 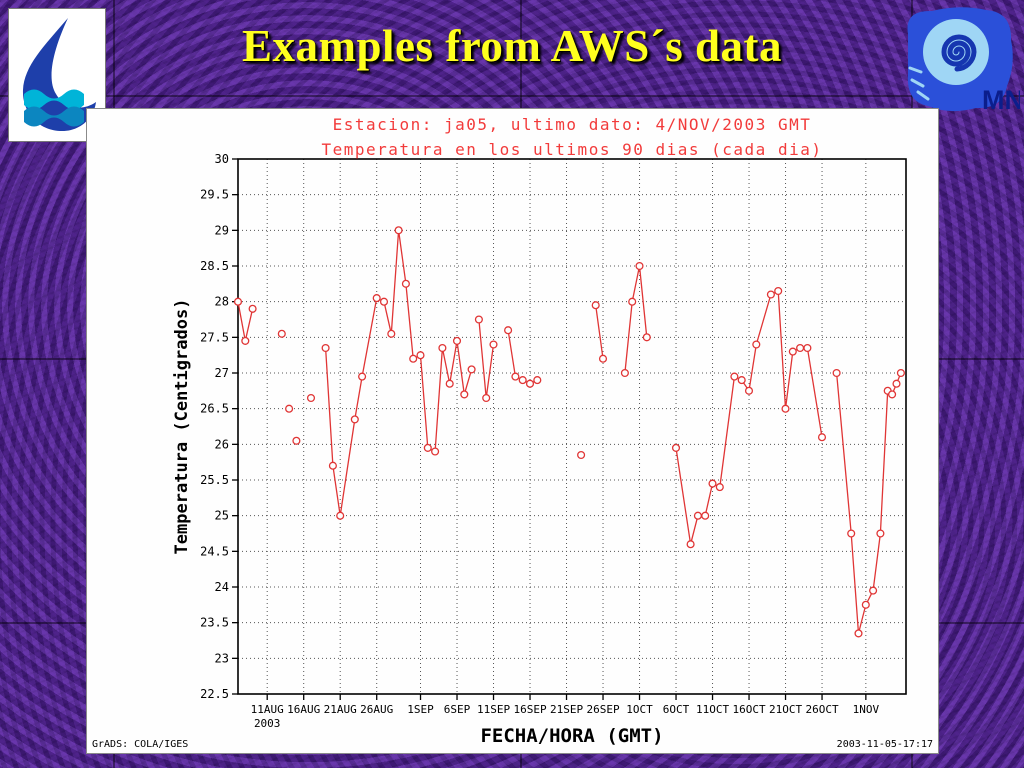 What do you see at coordinates (214, 694) in the screenshot?
I see `svg-text: 22.5` at bounding box center [214, 694].